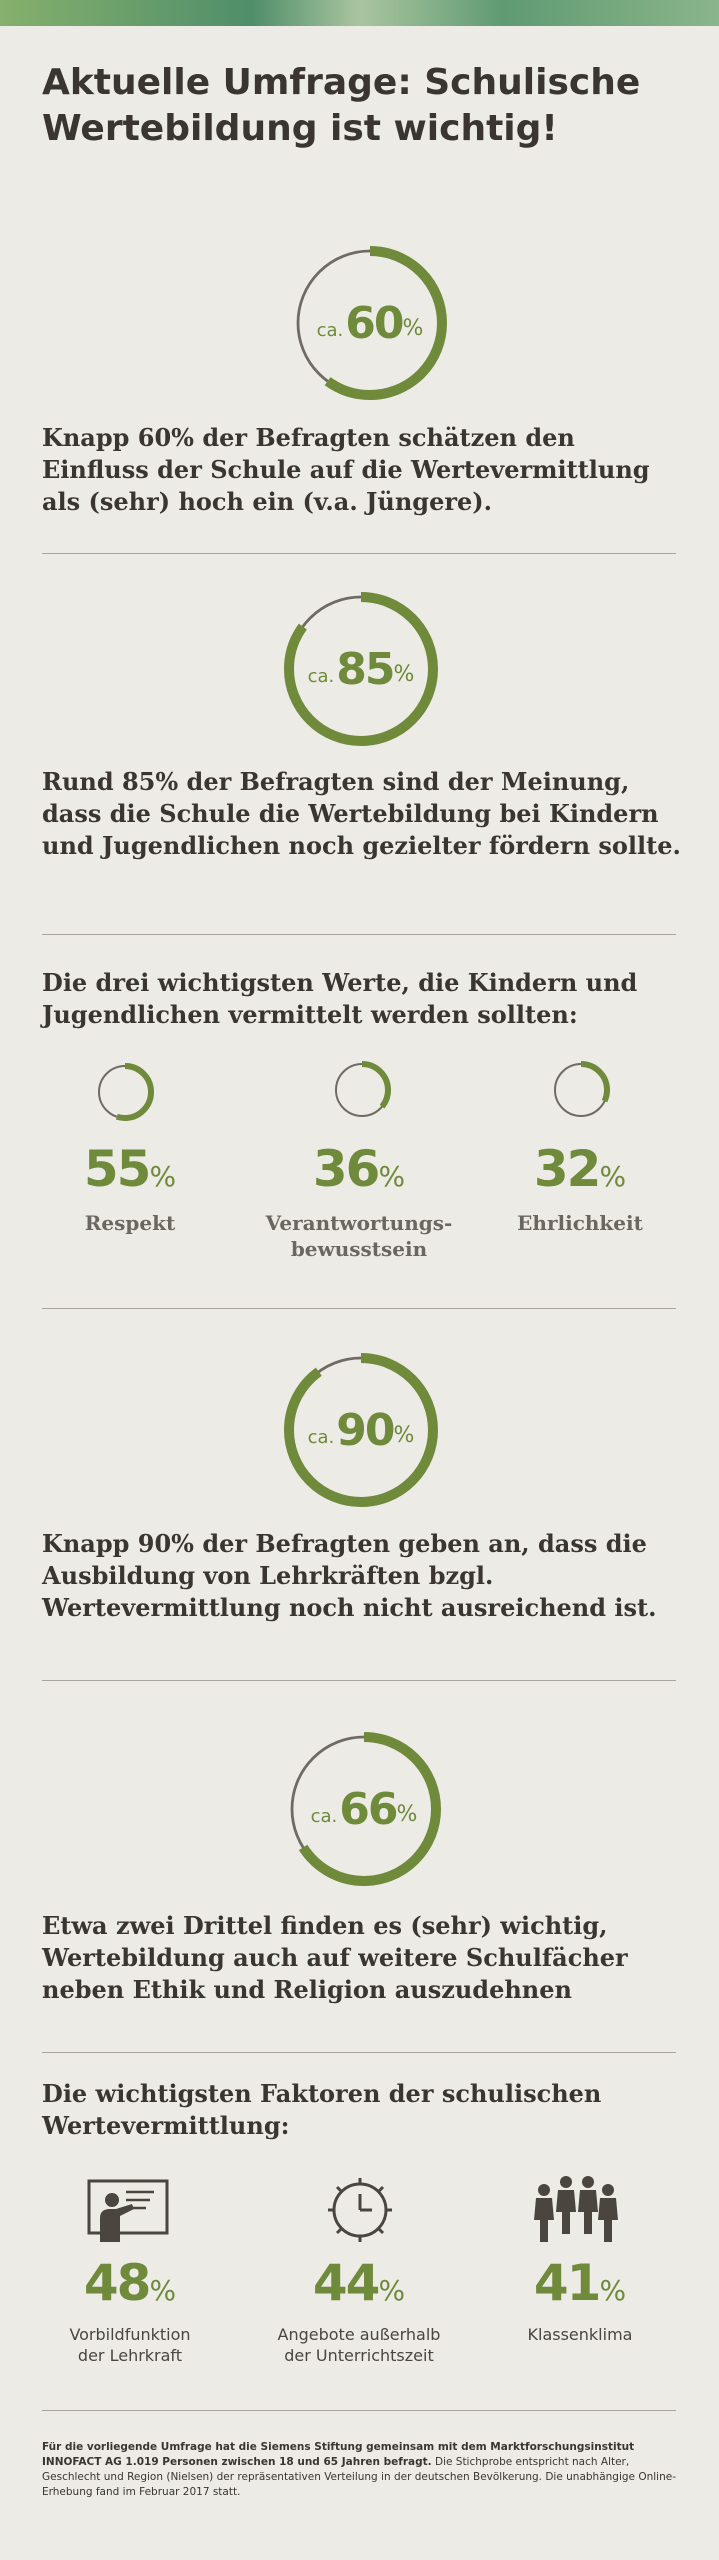  I want to click on value-label: Ehrlichkeit, so click(580, 1223).